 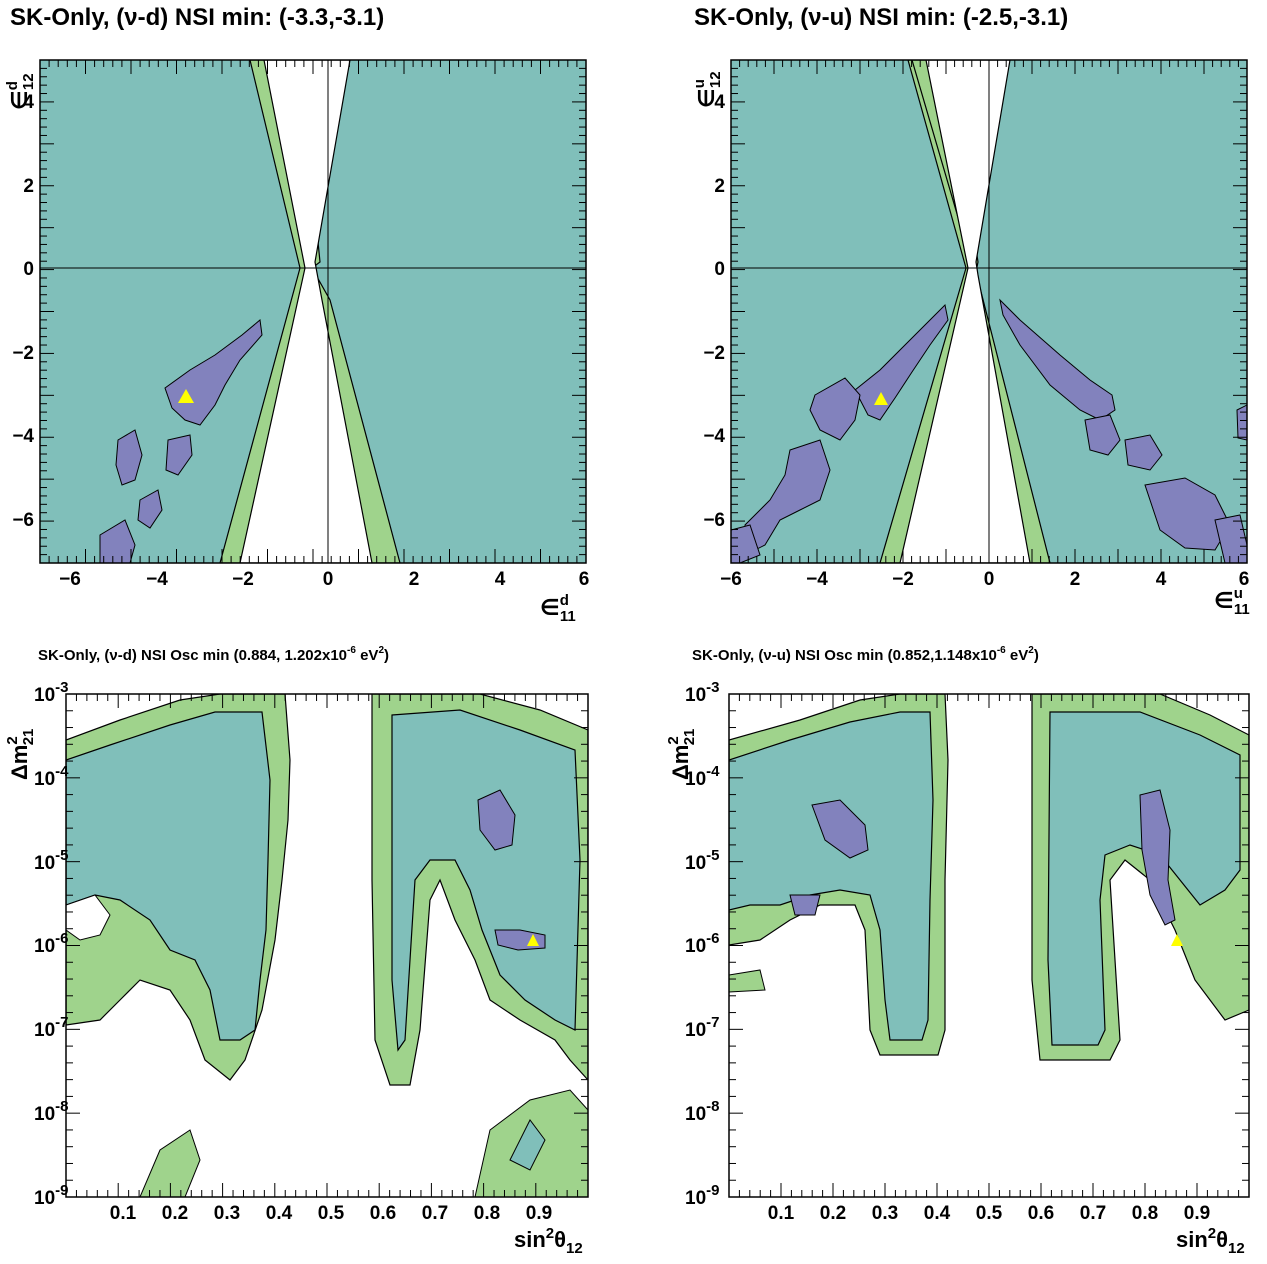 I want to click on x-tick-label: 6, so click(x=584, y=579).